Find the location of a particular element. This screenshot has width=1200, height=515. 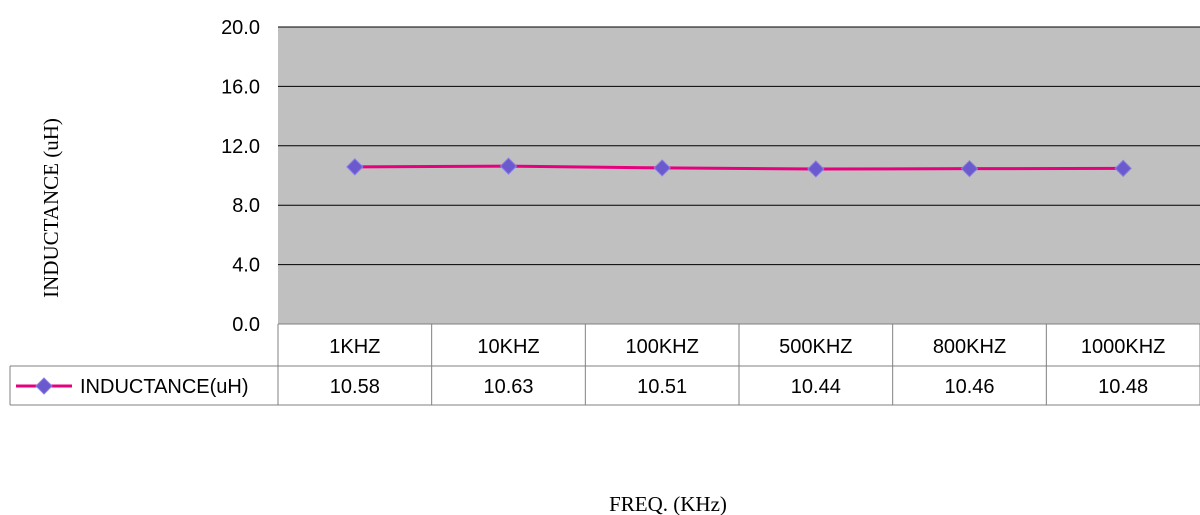

data-value-cell: 10.63 is located at coordinates (508, 387).